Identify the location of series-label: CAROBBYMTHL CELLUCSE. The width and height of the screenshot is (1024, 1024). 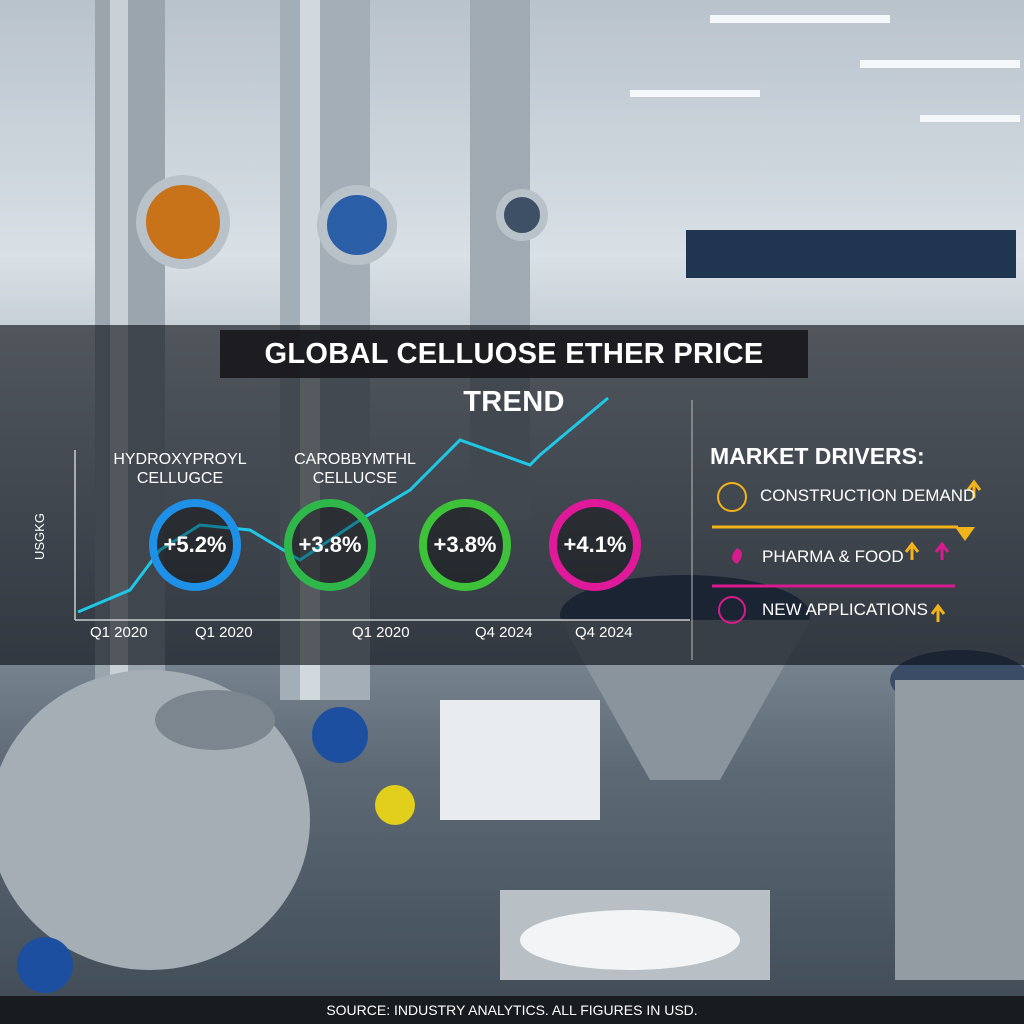
(355, 469).